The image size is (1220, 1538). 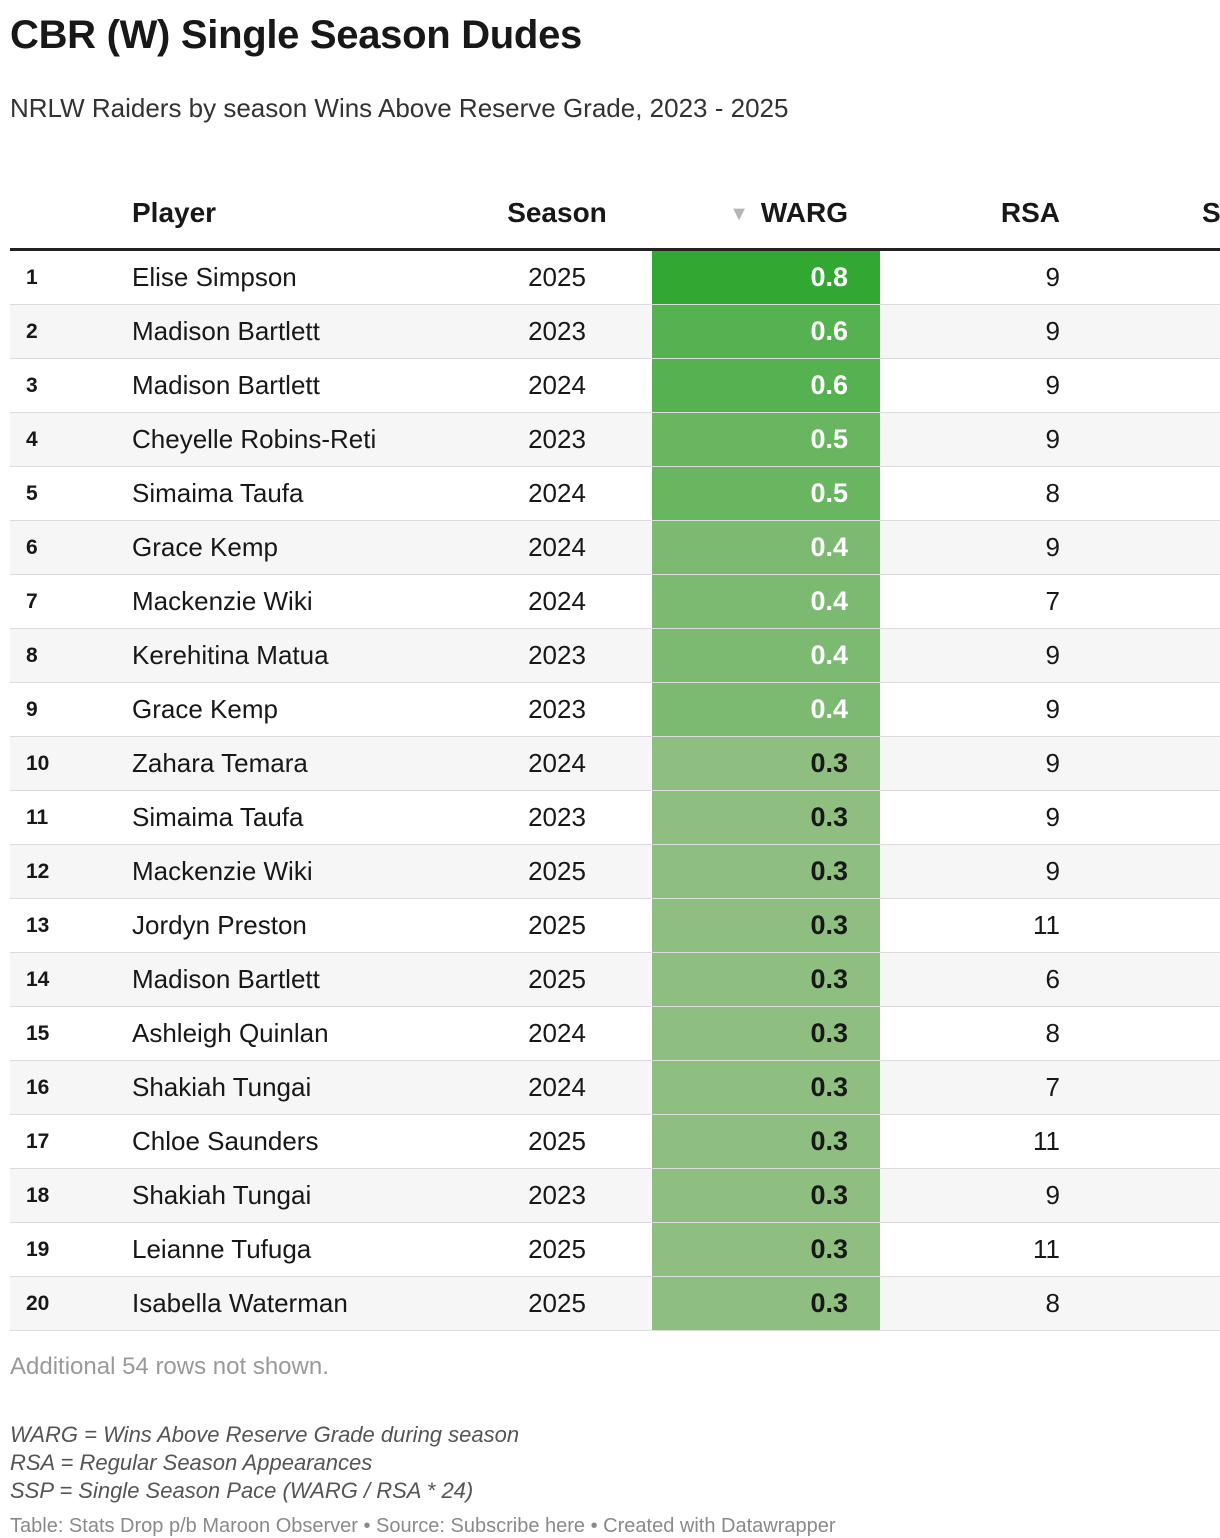 I want to click on cell-ssp: 1.2, so click(x=1145, y=547).